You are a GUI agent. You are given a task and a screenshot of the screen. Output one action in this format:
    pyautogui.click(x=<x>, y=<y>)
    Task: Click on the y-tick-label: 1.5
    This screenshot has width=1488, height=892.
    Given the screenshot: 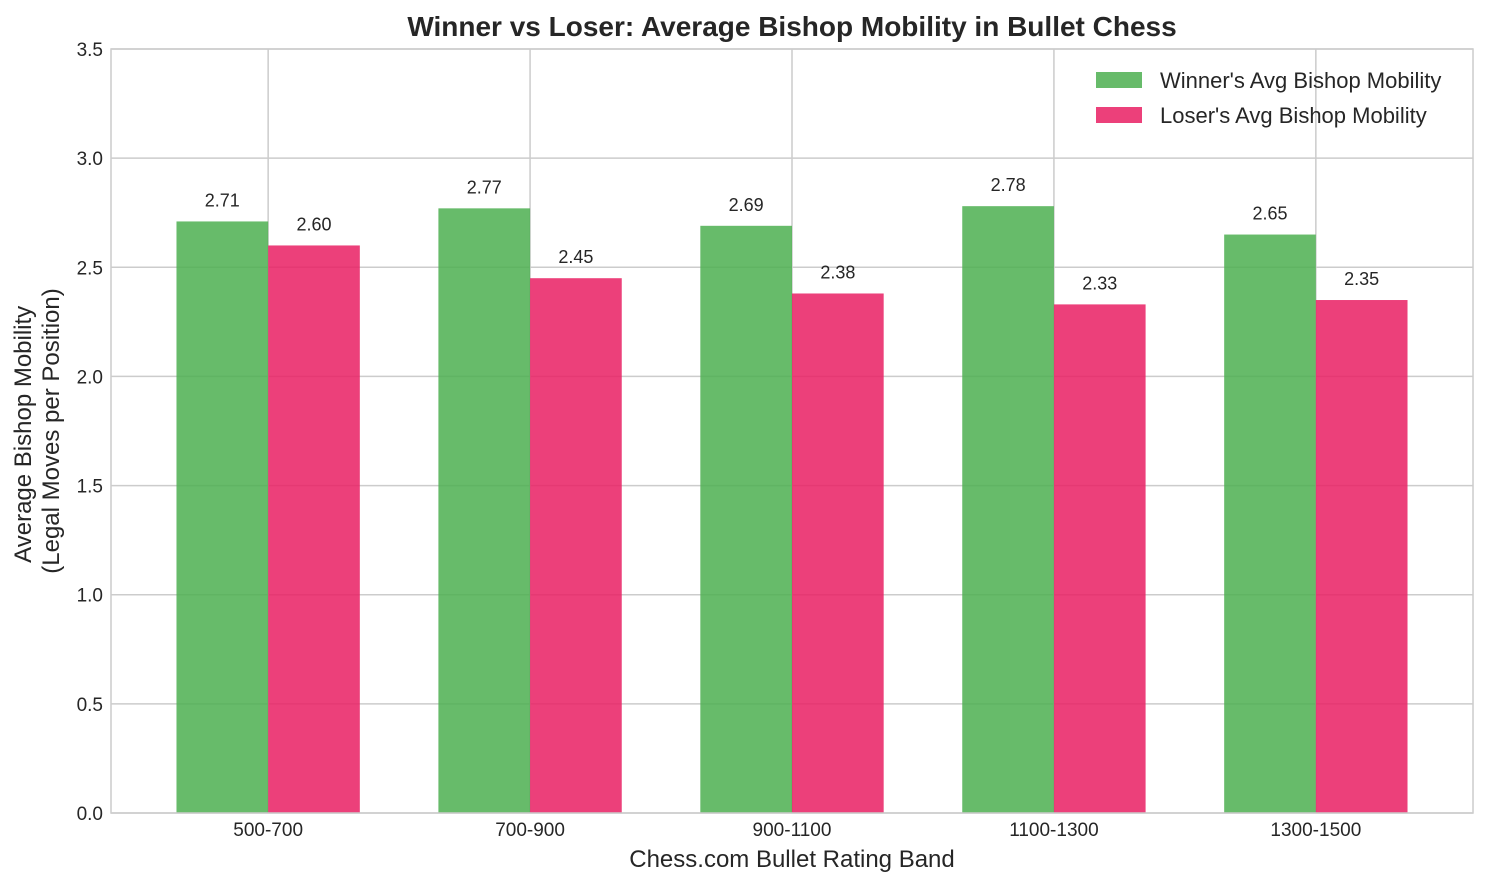 What is the action you would take?
    pyautogui.click(x=90, y=487)
    